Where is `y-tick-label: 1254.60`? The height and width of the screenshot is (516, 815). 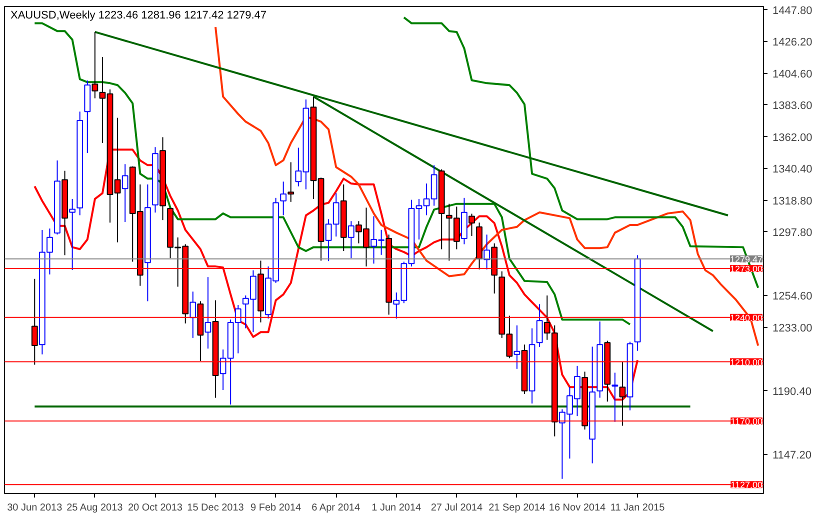
y-tick-label: 1254.60 is located at coordinates (792, 296).